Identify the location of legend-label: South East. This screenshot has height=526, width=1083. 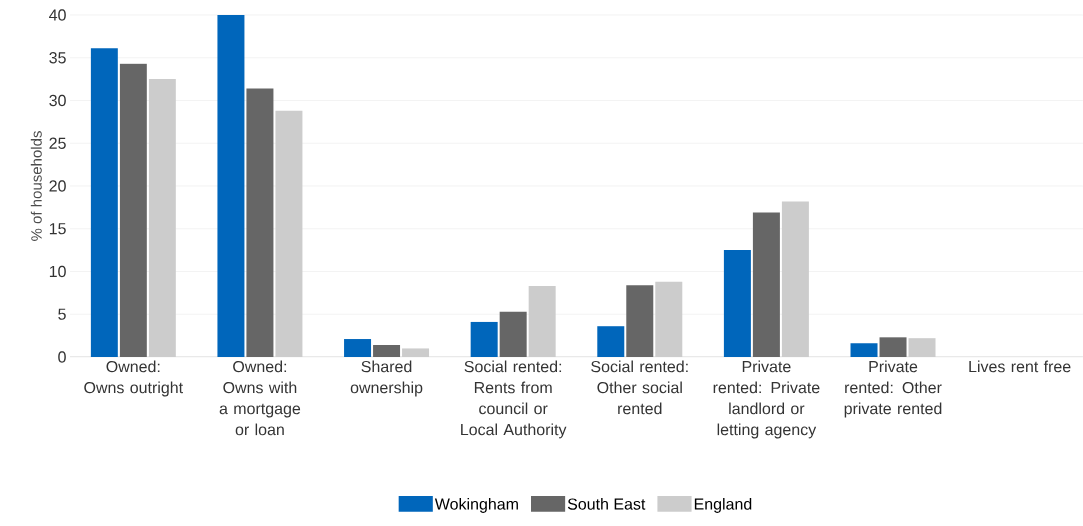
(606, 503).